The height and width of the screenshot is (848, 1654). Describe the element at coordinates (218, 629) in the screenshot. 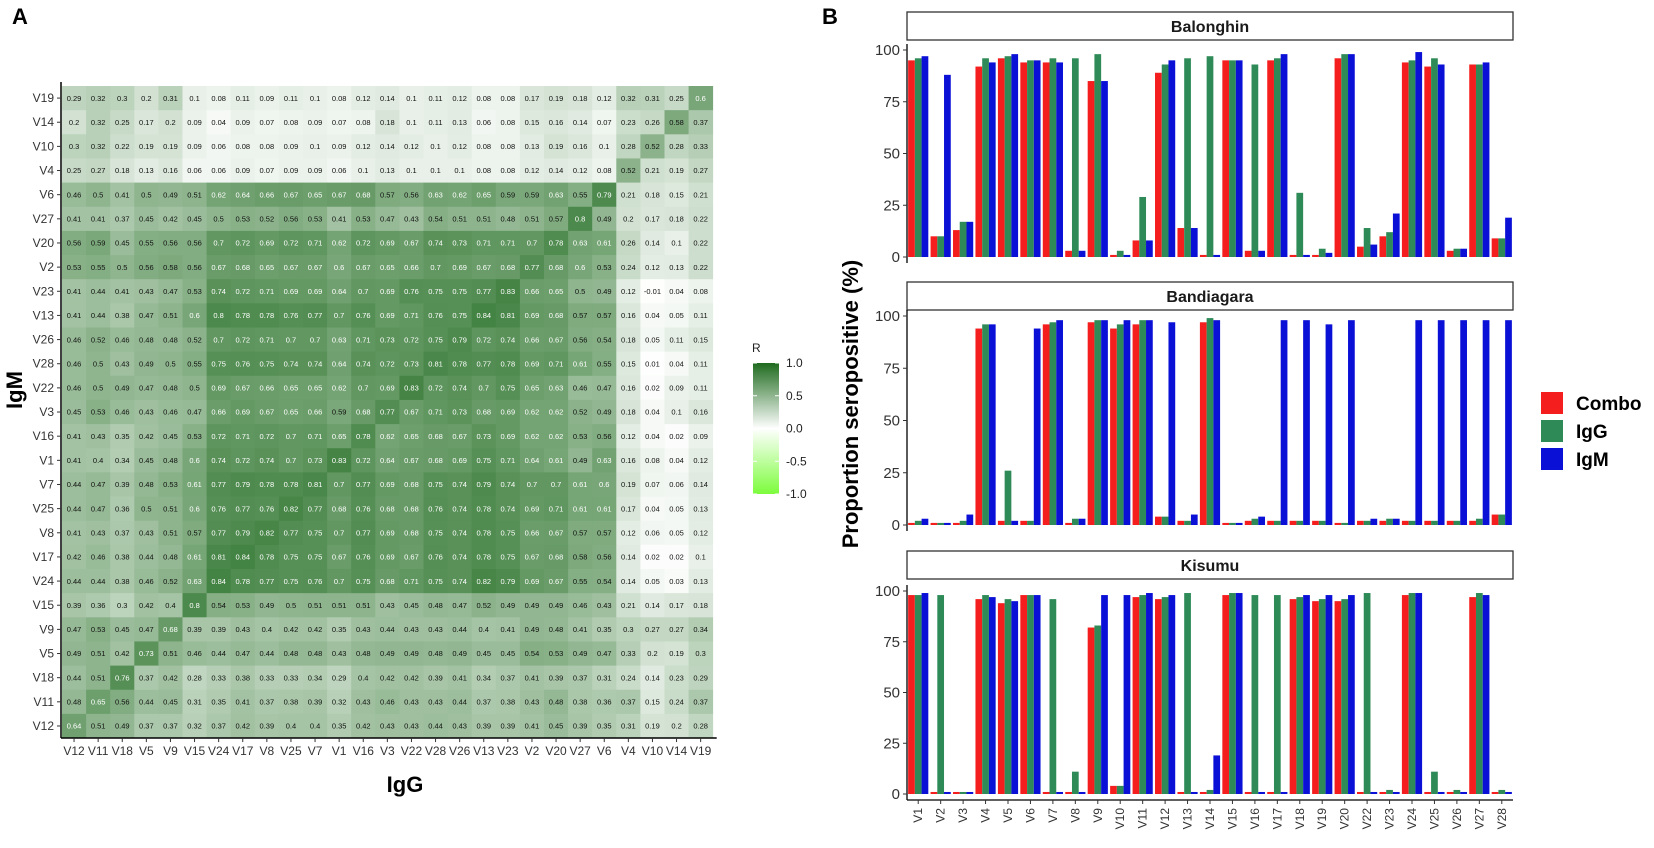

I see `heatmap-cell-value: 0.39` at that location.